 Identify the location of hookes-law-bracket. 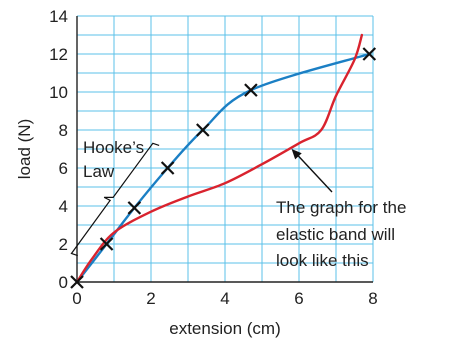
(115, 199).